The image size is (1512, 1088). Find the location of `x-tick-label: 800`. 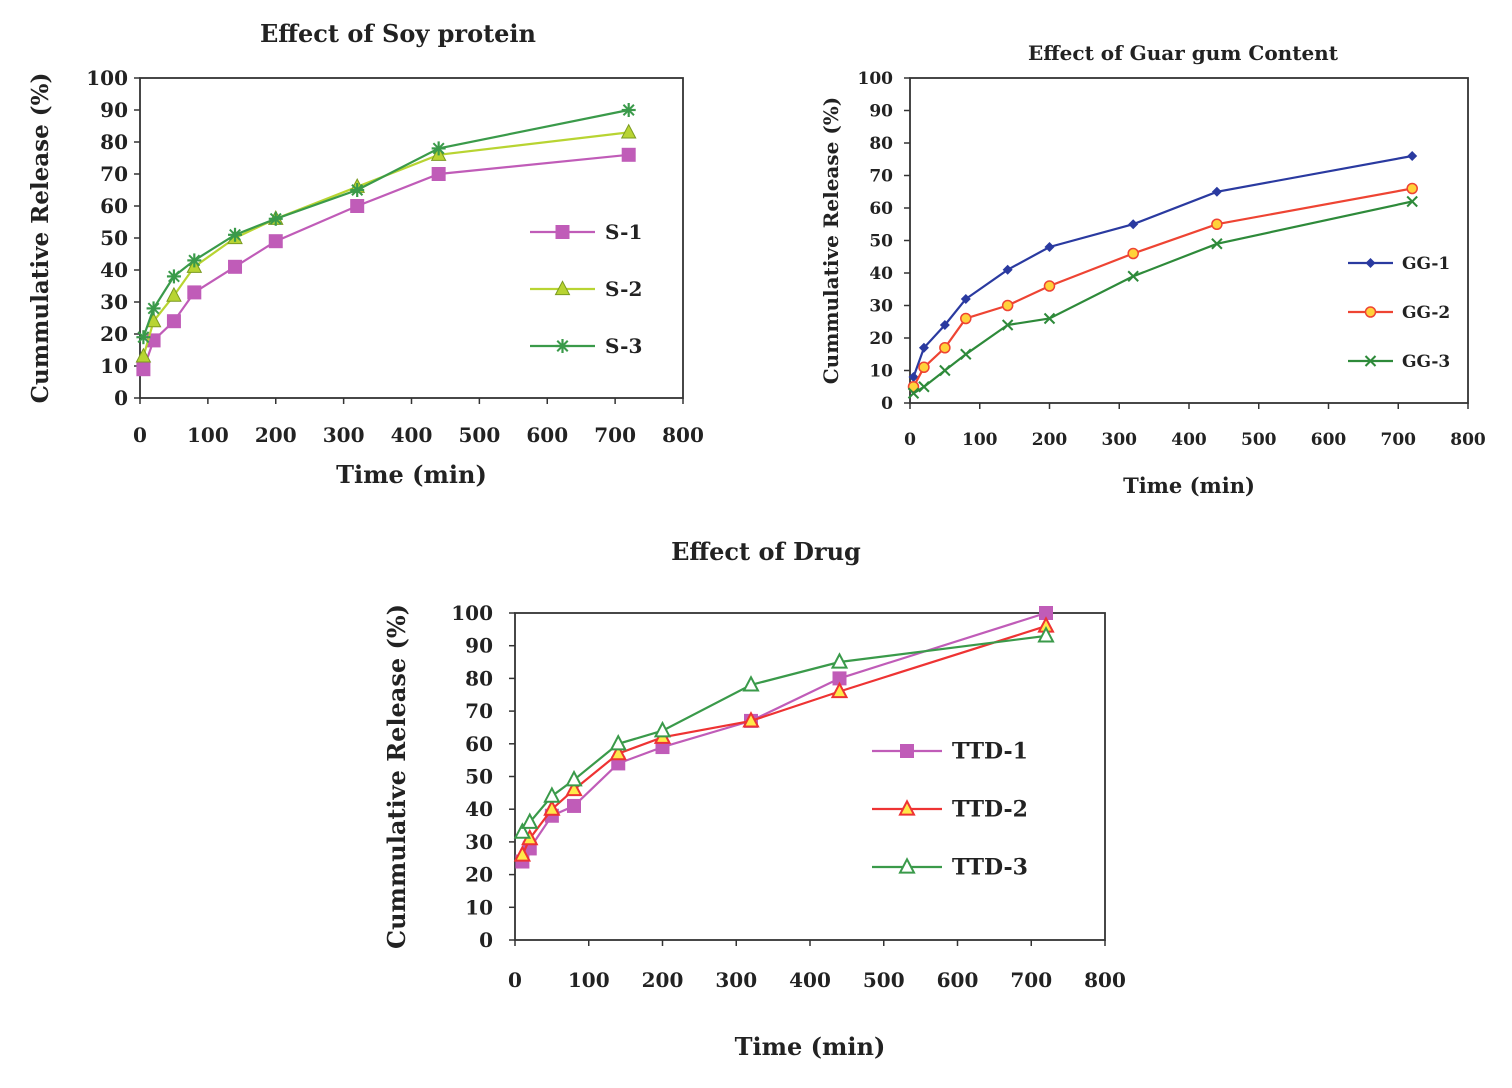

x-tick-label: 800 is located at coordinates (683, 435).